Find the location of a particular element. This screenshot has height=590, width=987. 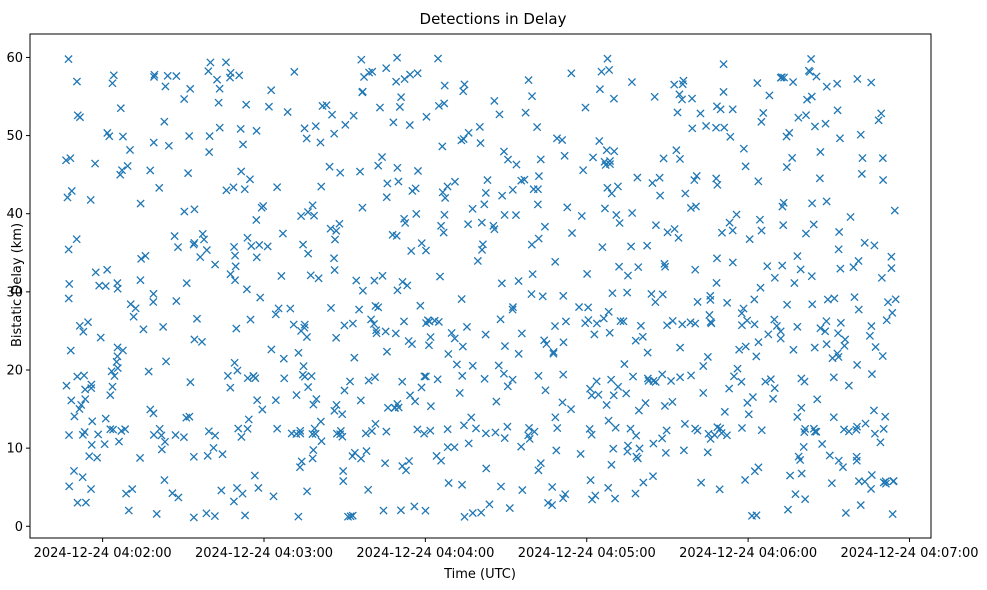

y-axis-ticks: 0 10 20 30 40 50 60 is located at coordinates (18, 293).